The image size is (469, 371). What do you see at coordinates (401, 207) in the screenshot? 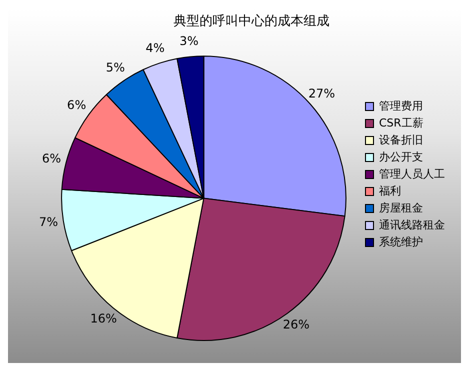
I see `legend-label: 房屋租金` at bounding box center [401, 207].